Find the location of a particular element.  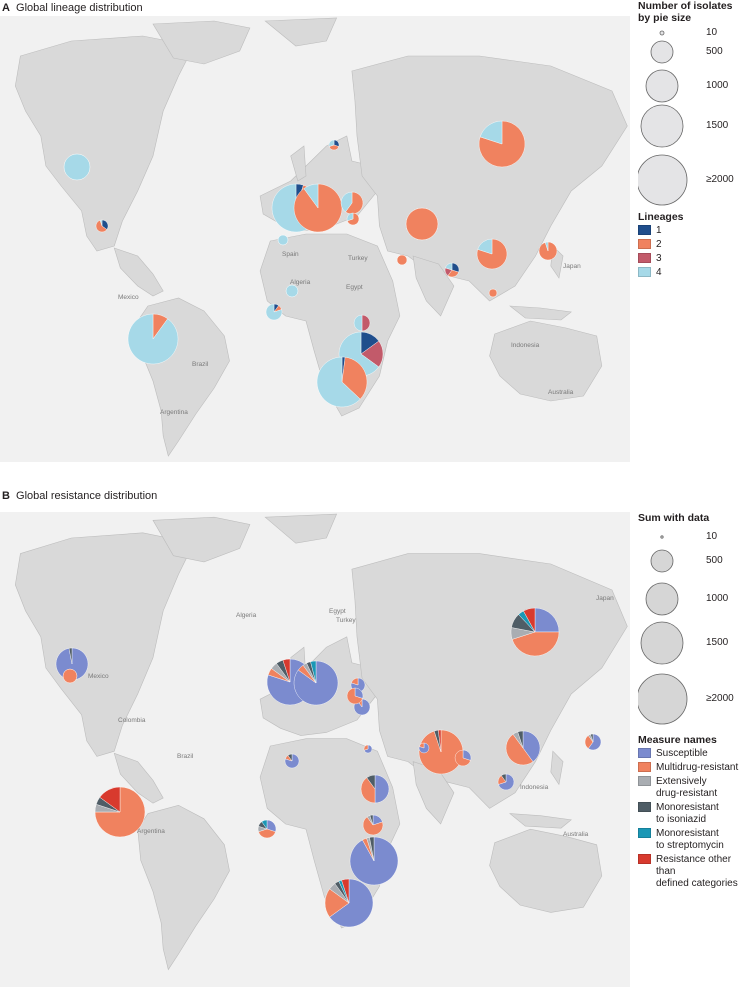

country-label: Turkey is located at coordinates (358, 258).